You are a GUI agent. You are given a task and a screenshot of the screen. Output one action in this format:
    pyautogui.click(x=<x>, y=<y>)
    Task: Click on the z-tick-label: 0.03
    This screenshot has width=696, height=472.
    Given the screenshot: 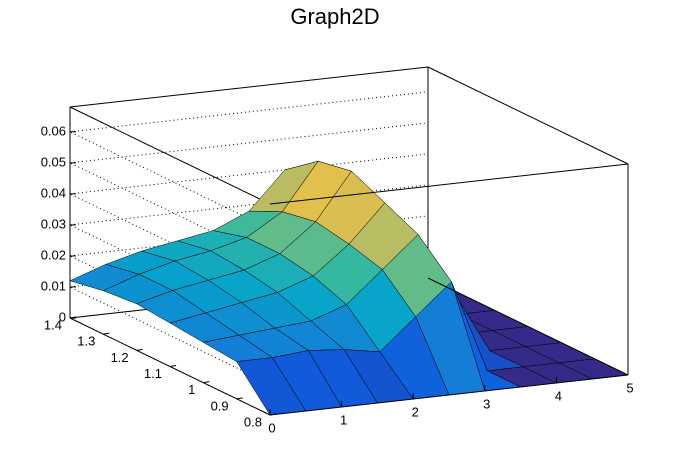 What is the action you would take?
    pyautogui.click(x=53, y=223)
    